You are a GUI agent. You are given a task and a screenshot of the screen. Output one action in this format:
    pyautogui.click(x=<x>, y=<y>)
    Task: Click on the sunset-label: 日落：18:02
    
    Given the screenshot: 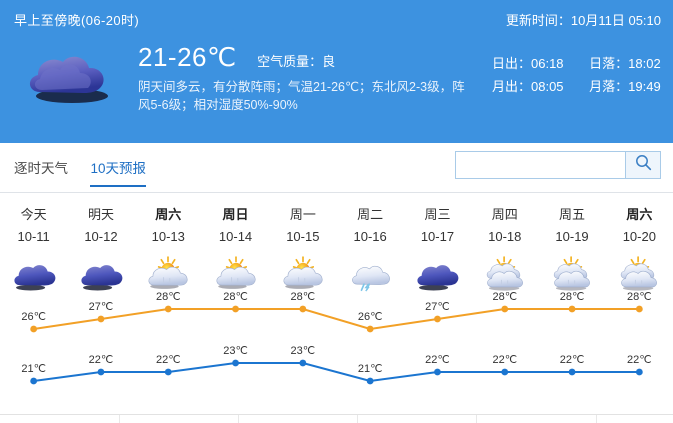 What is the action you would take?
    pyautogui.click(x=625, y=63)
    